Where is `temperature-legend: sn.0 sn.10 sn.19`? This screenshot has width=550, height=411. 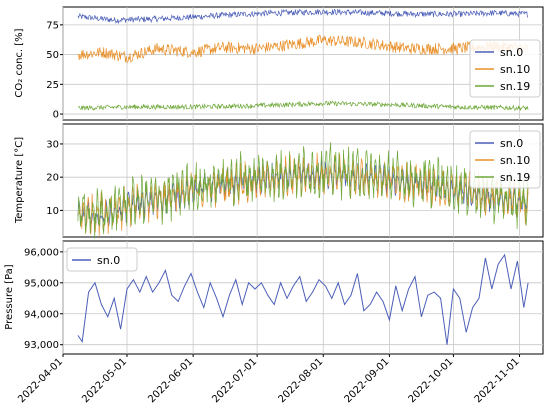 temperature-legend: sn.0 sn.10 sn.19 is located at coordinates (505, 159).